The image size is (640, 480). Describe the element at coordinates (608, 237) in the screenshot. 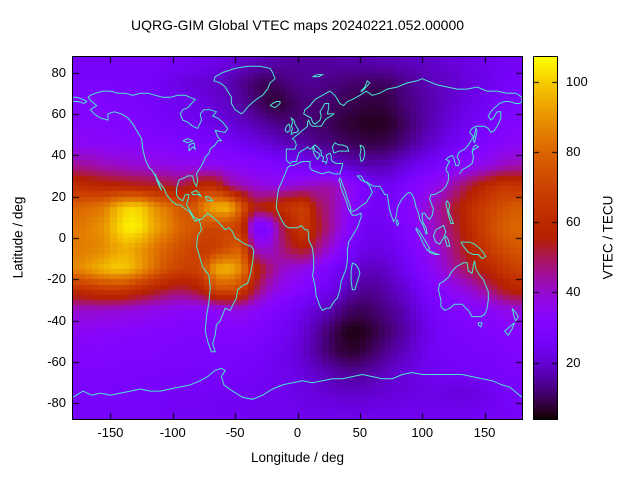

I see `colorbar-label: VTEC / TECU` at that location.